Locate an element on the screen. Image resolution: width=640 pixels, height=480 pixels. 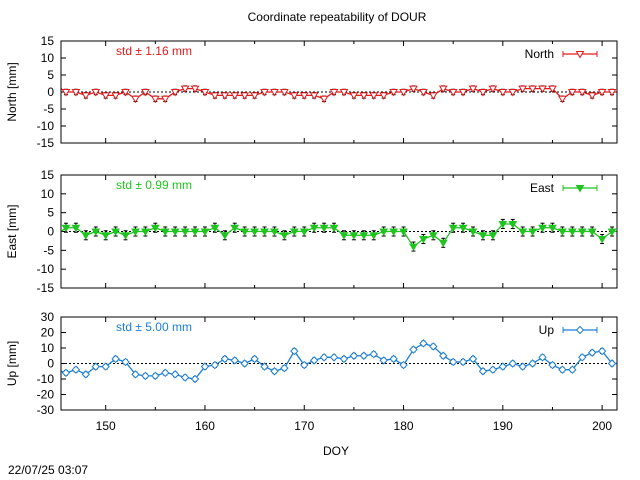
y-tick-label: 15 is located at coordinates (48, 175).